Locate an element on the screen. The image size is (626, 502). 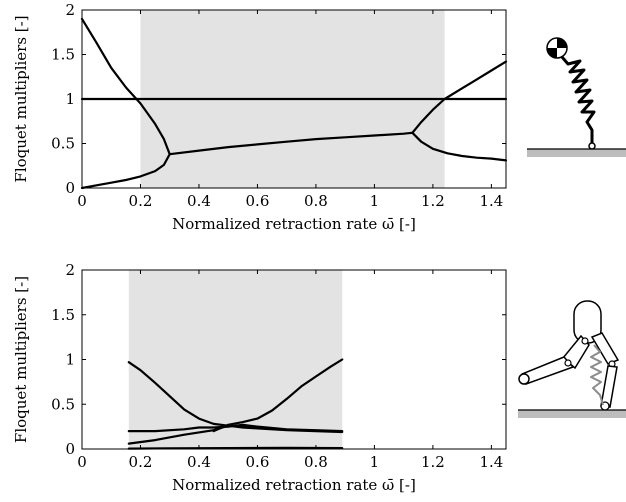
shaded-region is located at coordinates (235, 359).